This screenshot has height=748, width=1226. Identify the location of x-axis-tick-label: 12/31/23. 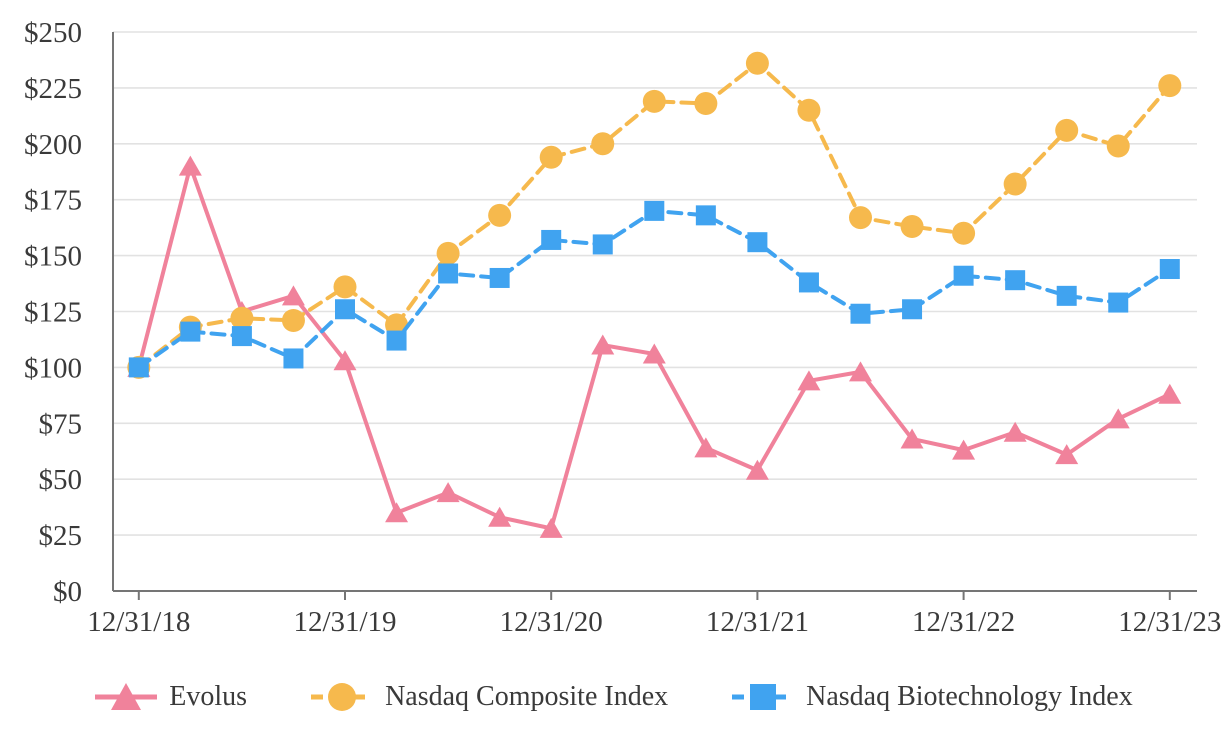
(1169, 622).